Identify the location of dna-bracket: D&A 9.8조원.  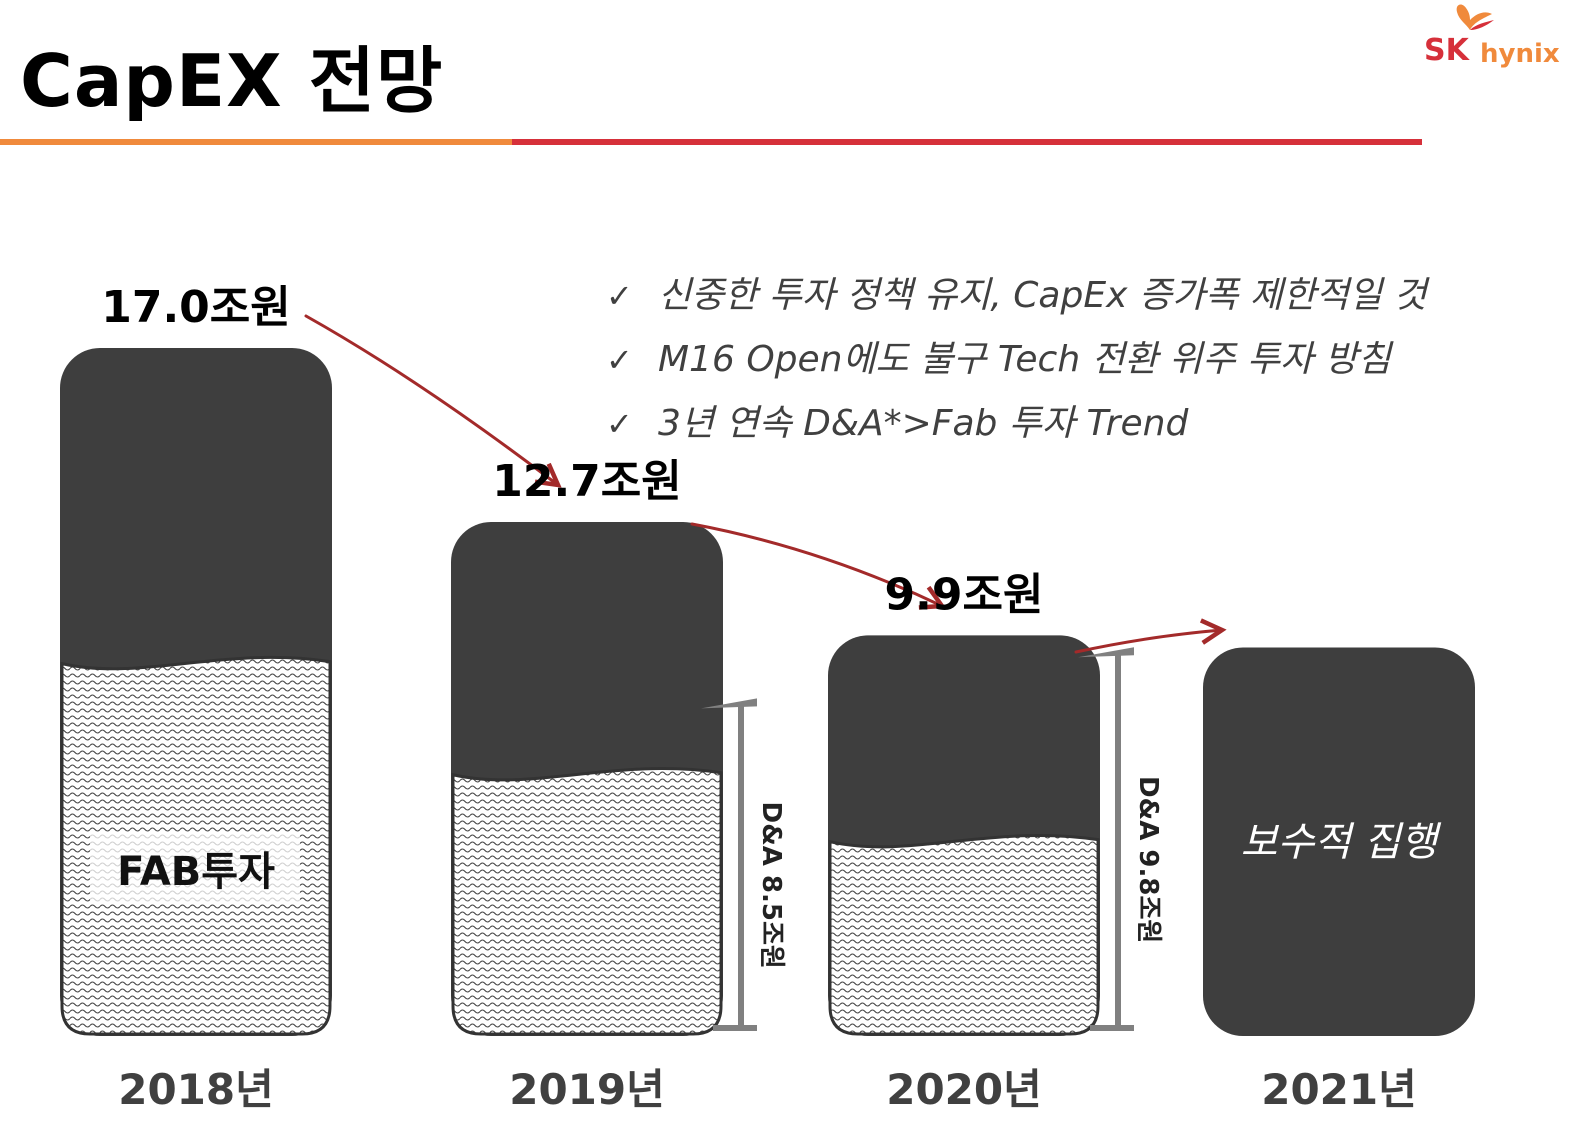
(1120, 839).